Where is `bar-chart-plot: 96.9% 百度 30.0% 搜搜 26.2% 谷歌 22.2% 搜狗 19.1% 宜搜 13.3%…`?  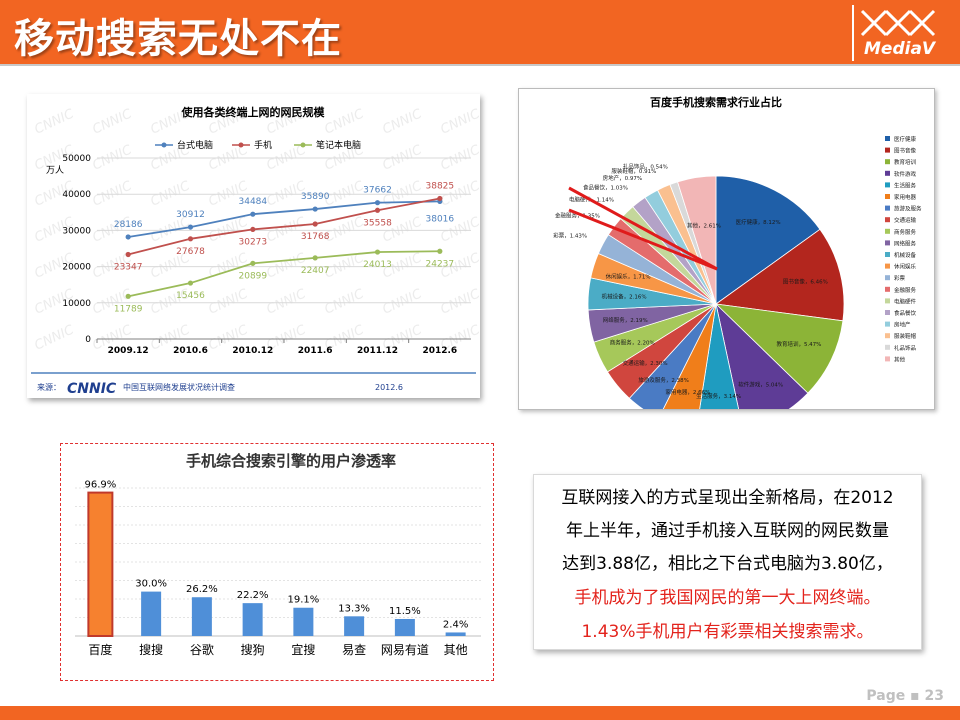
bar-chart-plot: 96.9% 百度 30.0% 搜搜 26.2% 谷歌 22.2% 搜狗 19.1% 宜搜 13.3%… is located at coordinates (276, 568).